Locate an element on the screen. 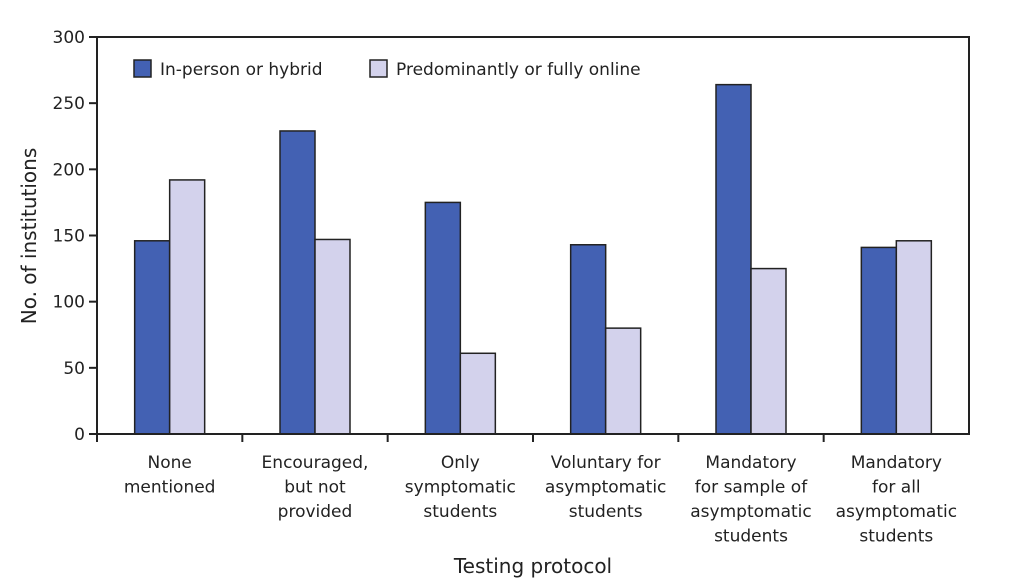 The height and width of the screenshot is (583, 1024). legend-label-online: Predominantly or fully online is located at coordinates (518, 70).